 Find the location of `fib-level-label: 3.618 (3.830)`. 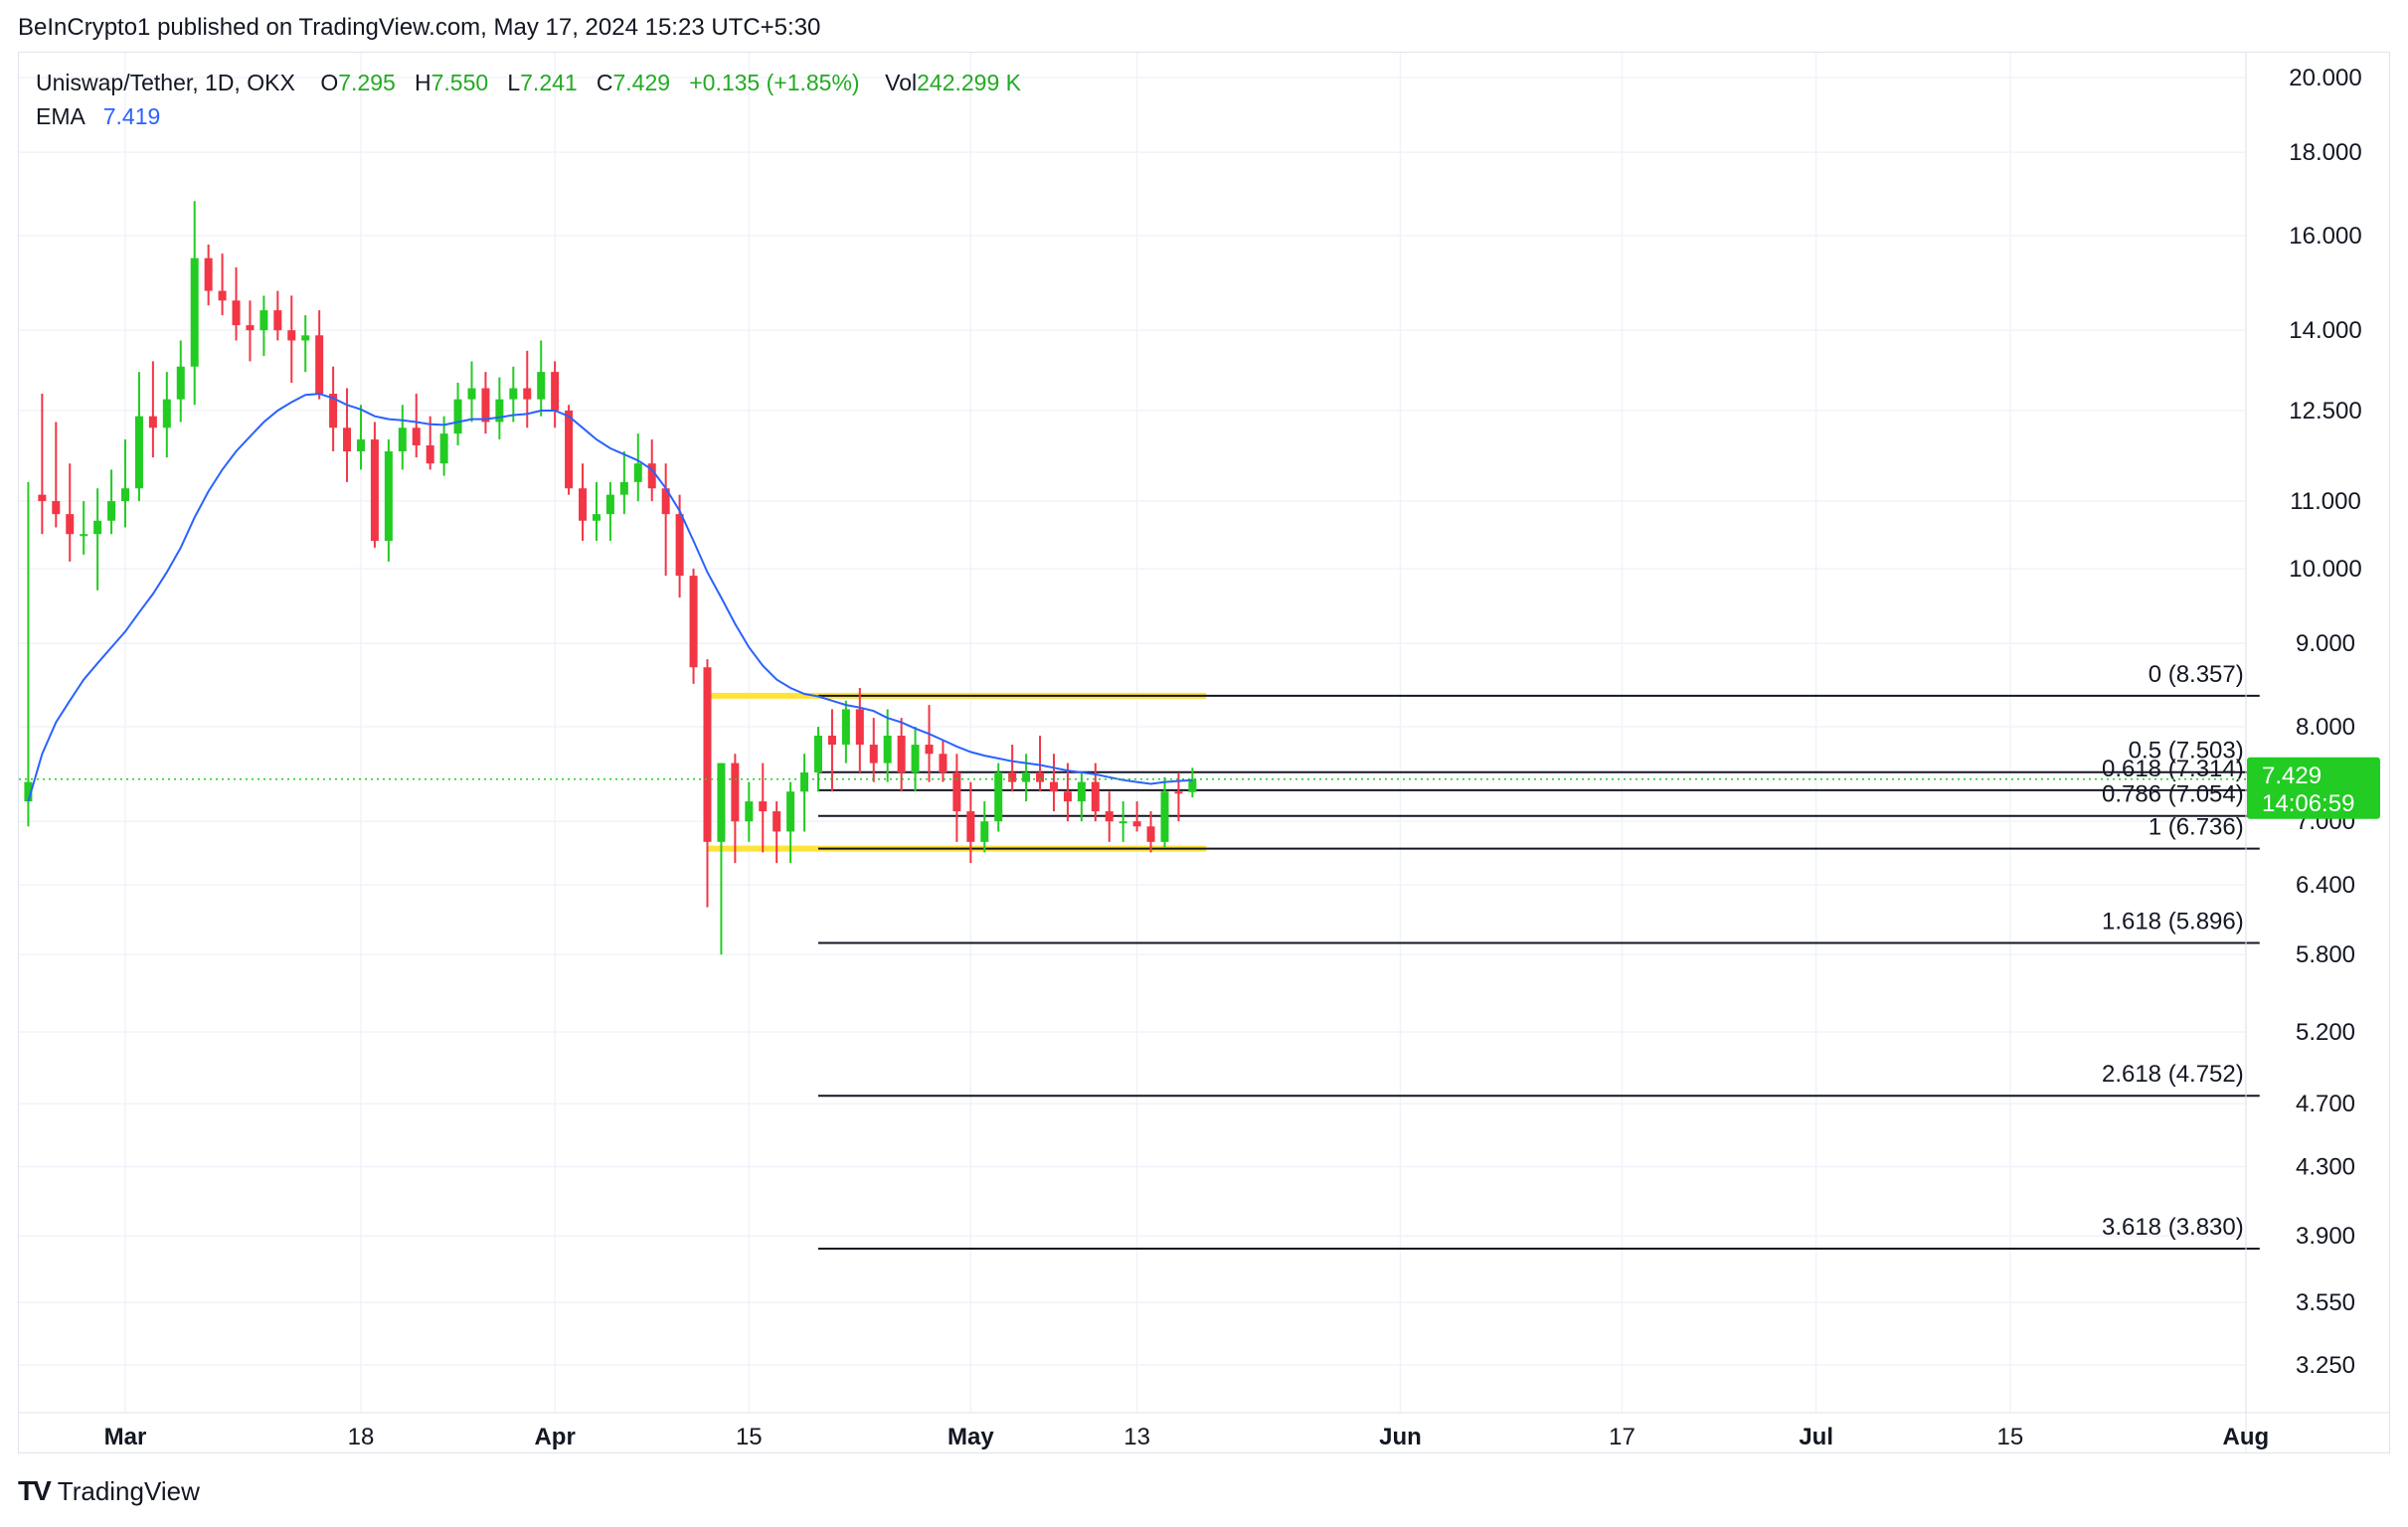

fib-level-label: 3.618 (3.830) is located at coordinates (2173, 1227).